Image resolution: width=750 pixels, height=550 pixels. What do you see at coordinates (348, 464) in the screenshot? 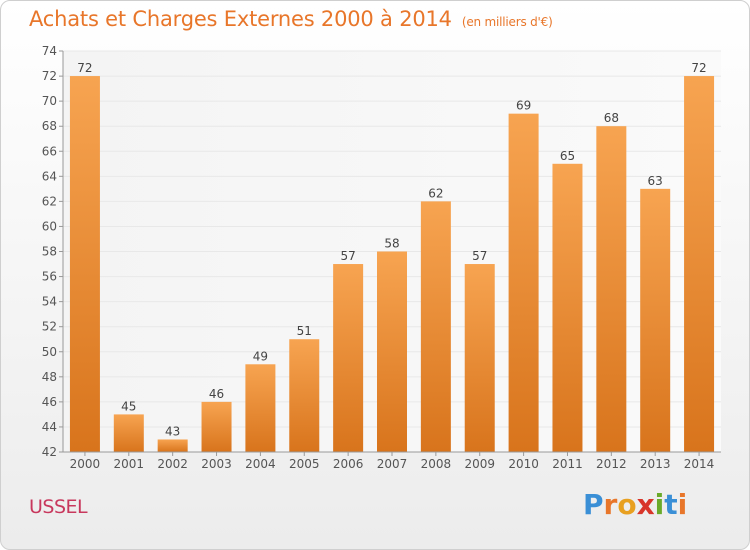
I see `x-tick-label: 2006` at bounding box center [348, 464].